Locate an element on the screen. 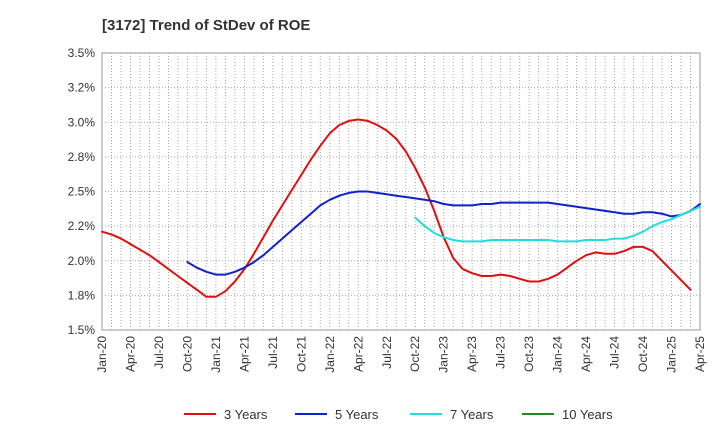 The image size is (720, 440). x-tick-label: Jan-21 is located at coordinates (216, 354).